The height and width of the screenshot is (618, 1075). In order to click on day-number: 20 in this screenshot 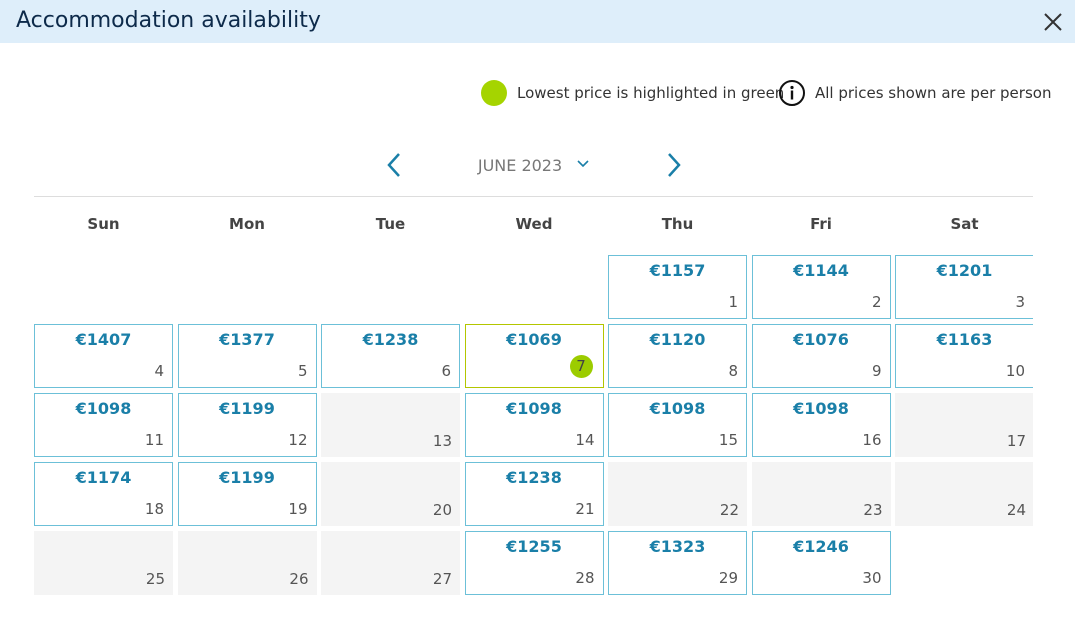, I will do `click(442, 510)`.